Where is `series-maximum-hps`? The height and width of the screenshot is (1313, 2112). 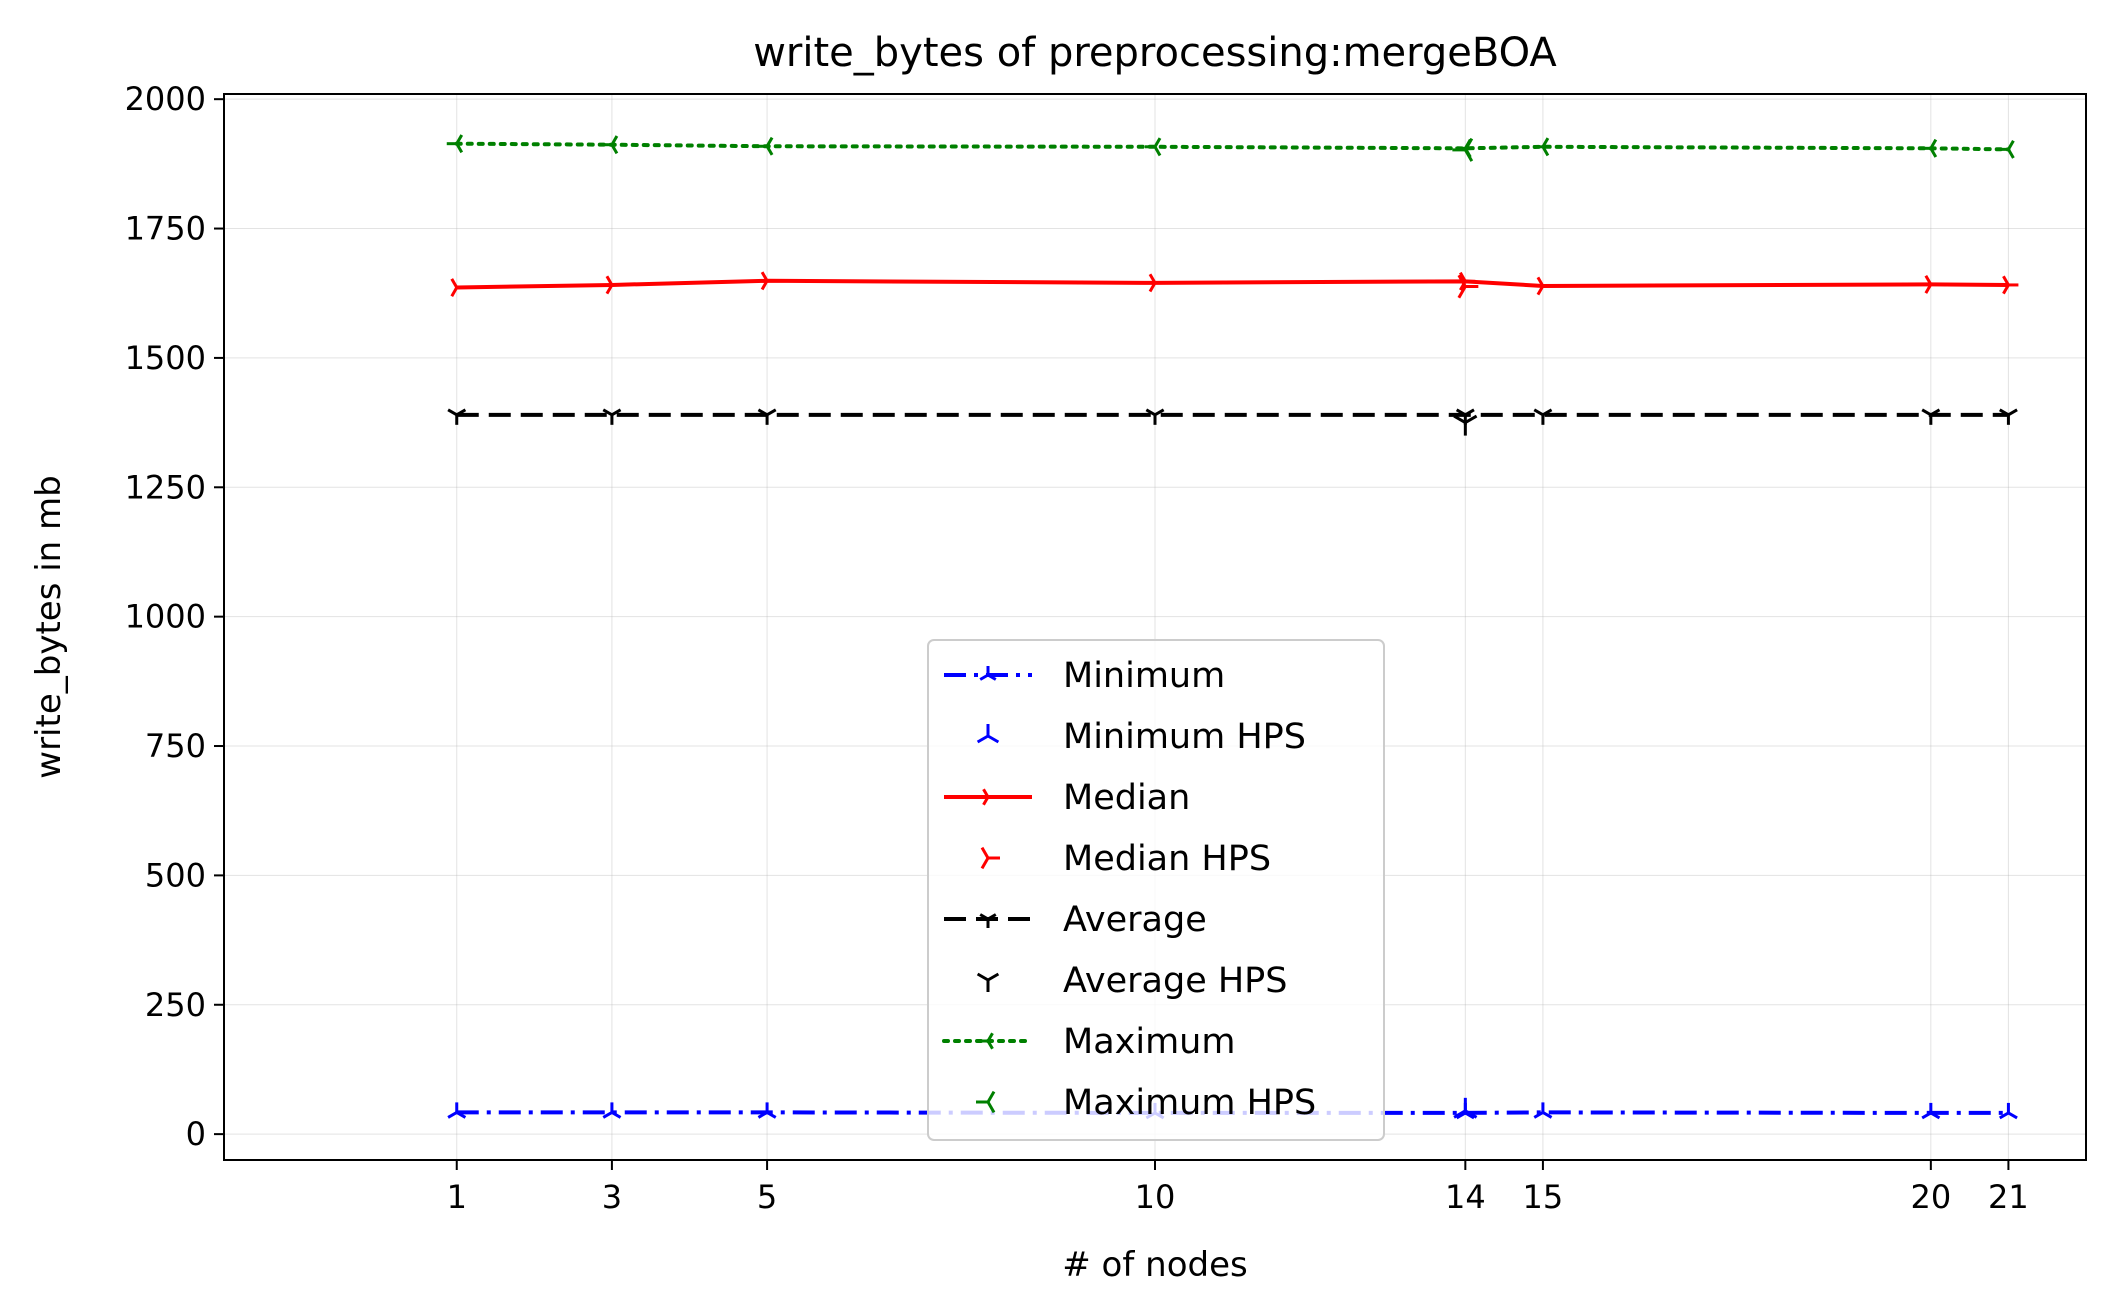
series-maximum-hps is located at coordinates (1463, 149).